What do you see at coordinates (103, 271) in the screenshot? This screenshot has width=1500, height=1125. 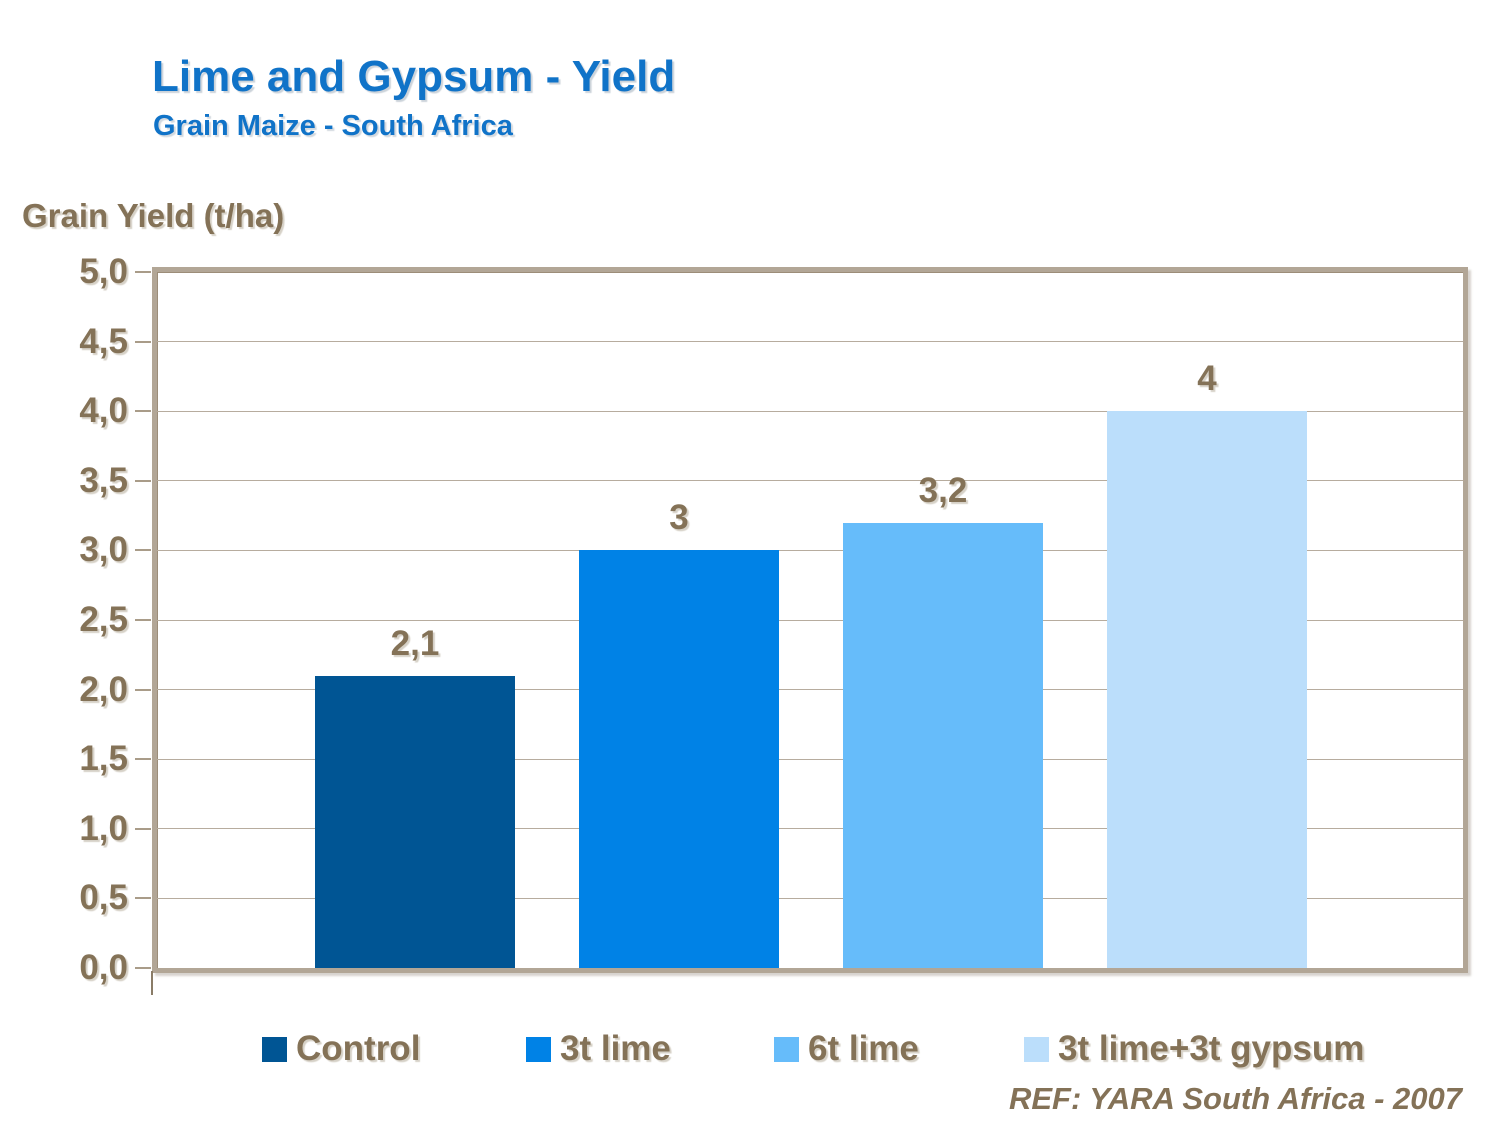 I see `y-tick-label: 5,0` at bounding box center [103, 271].